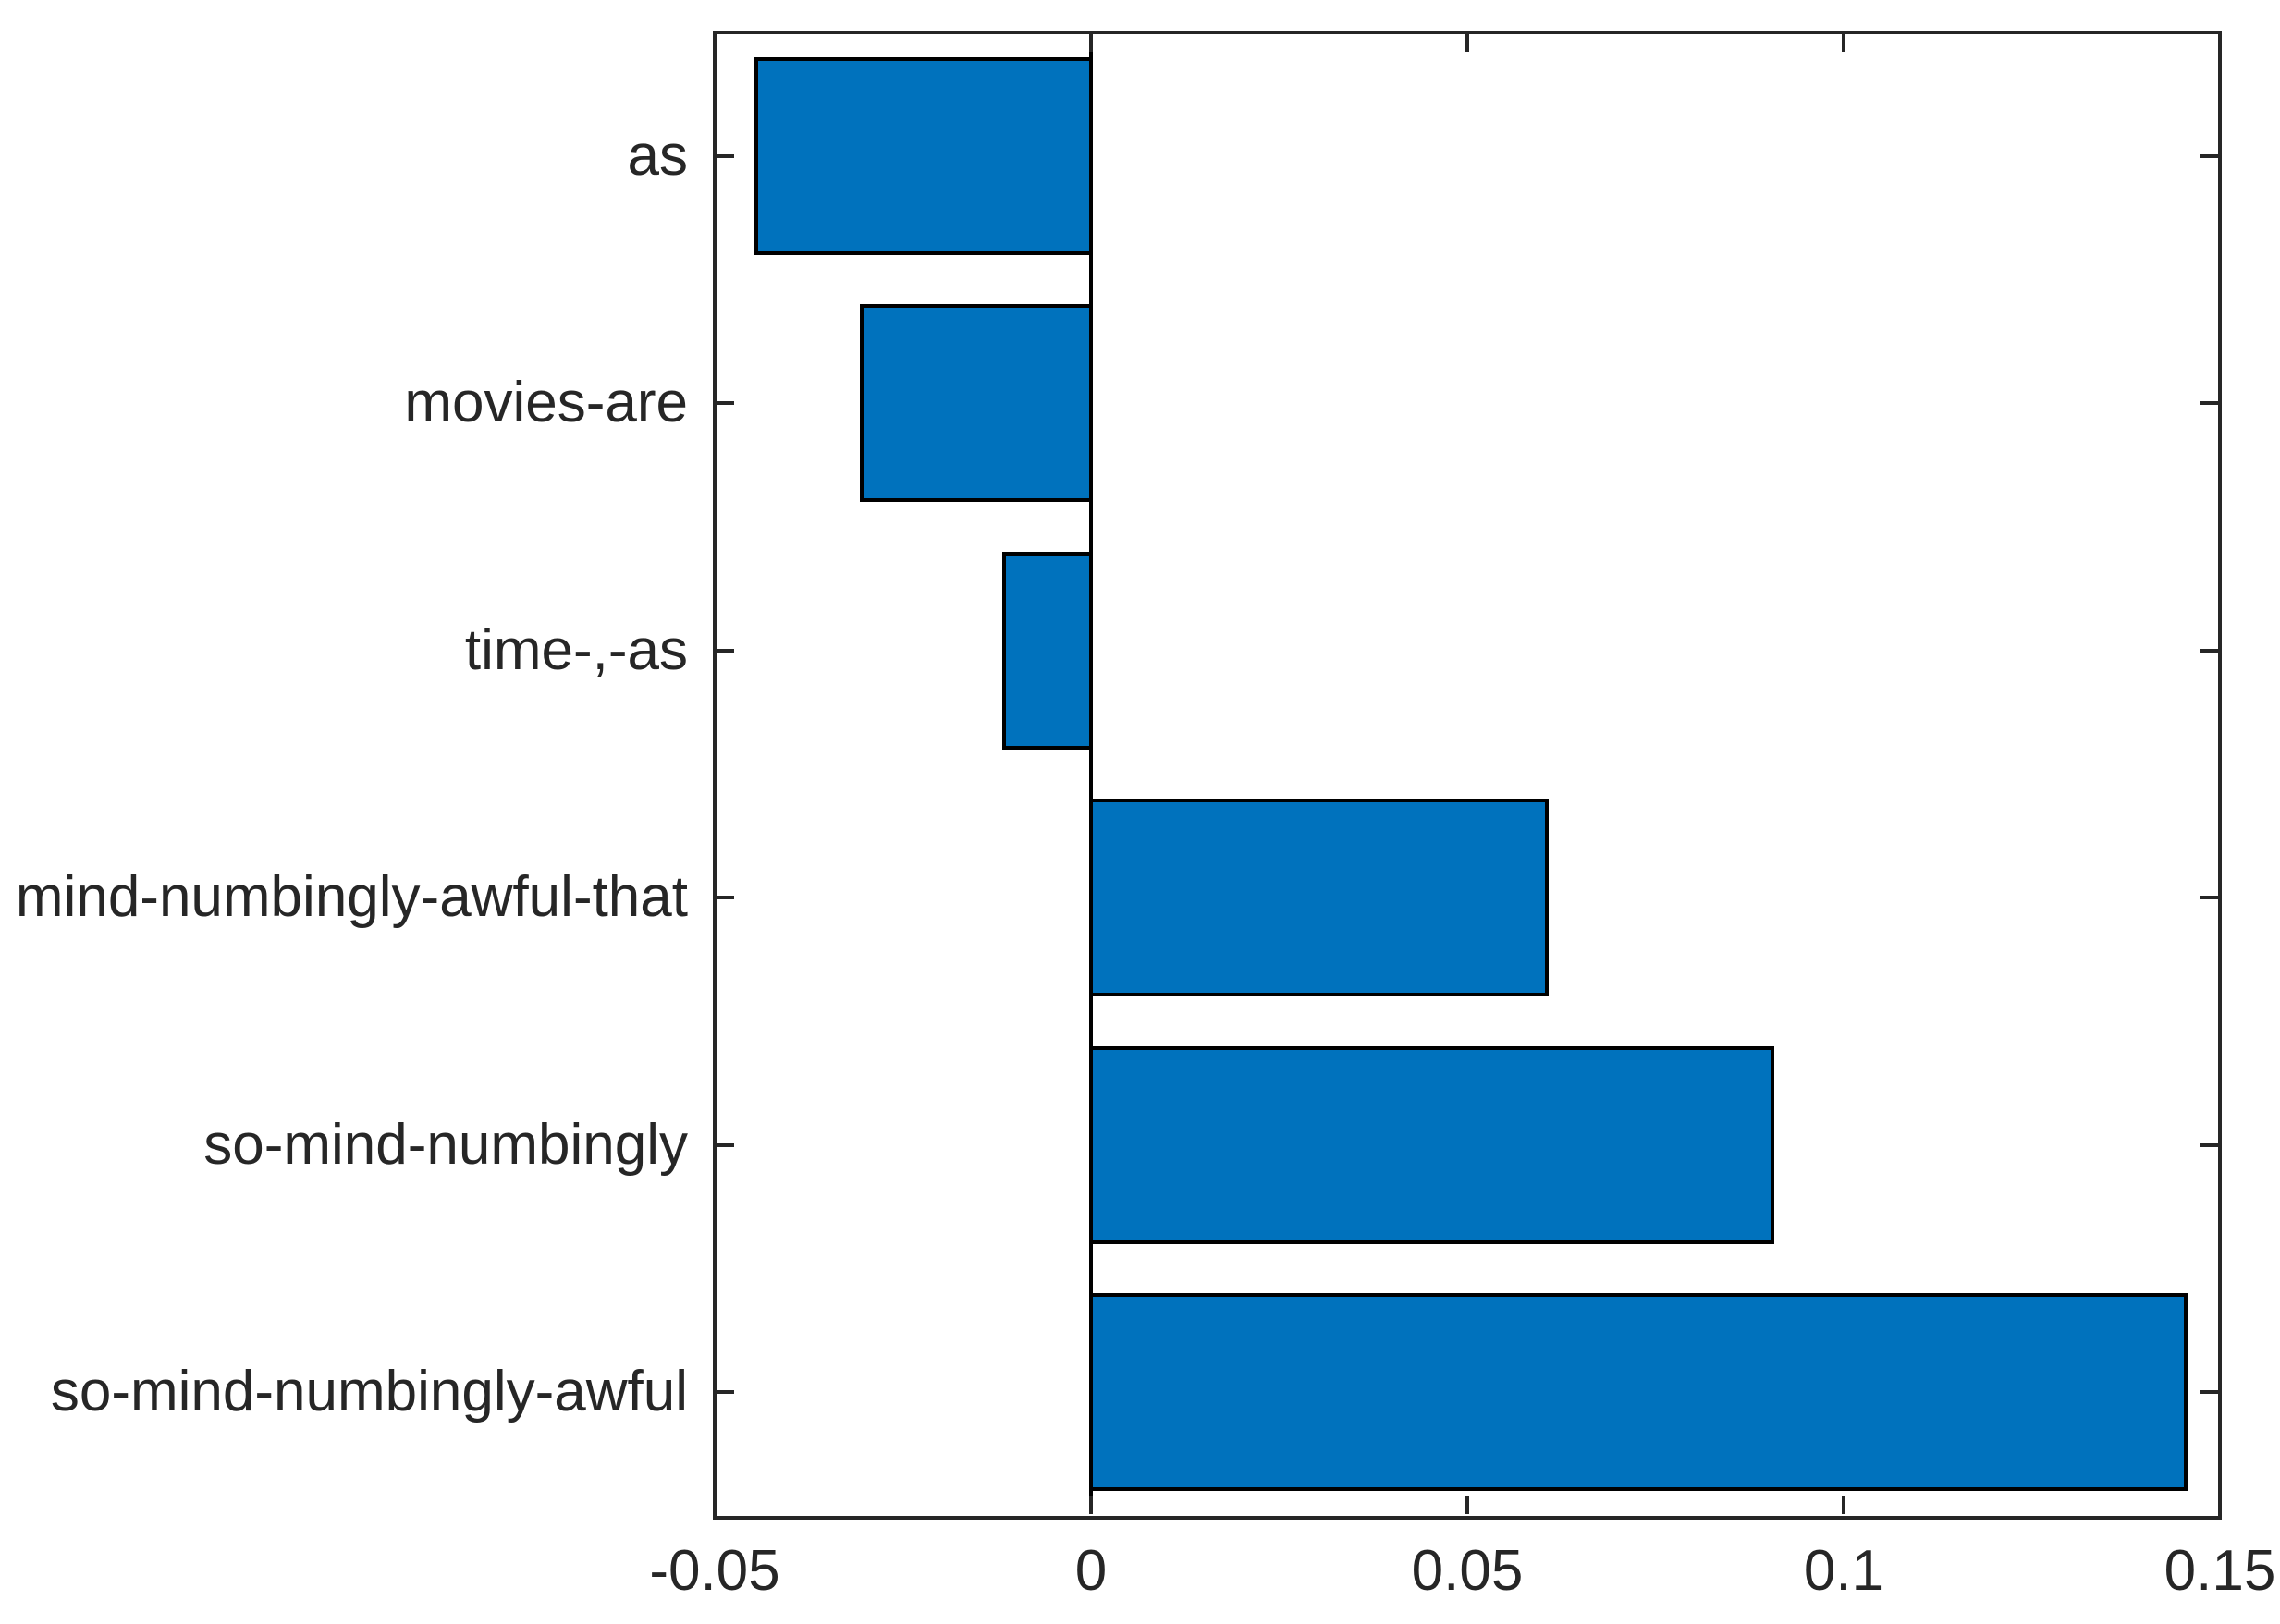 The width and height of the screenshot is (2280, 1624). I want to click on zero-baseline, so click(1091, 774).